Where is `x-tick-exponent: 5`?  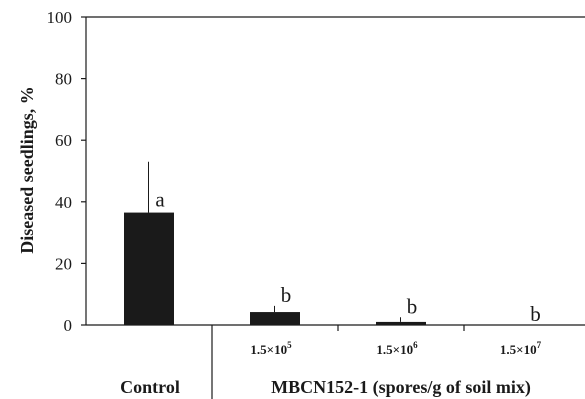 x-tick-exponent: 5 is located at coordinates (289, 345).